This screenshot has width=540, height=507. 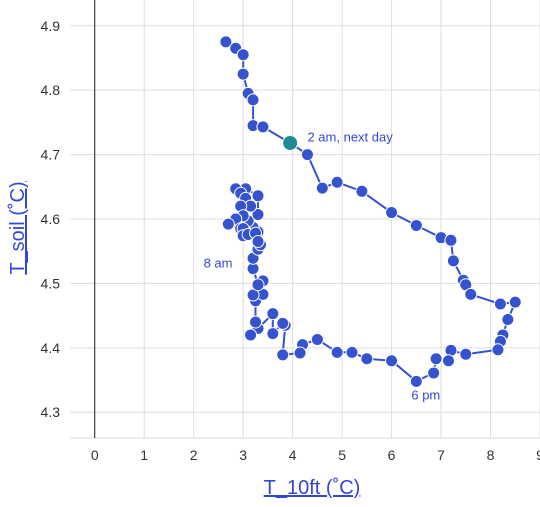 I want to click on x-tick-label: 8, so click(x=491, y=455).